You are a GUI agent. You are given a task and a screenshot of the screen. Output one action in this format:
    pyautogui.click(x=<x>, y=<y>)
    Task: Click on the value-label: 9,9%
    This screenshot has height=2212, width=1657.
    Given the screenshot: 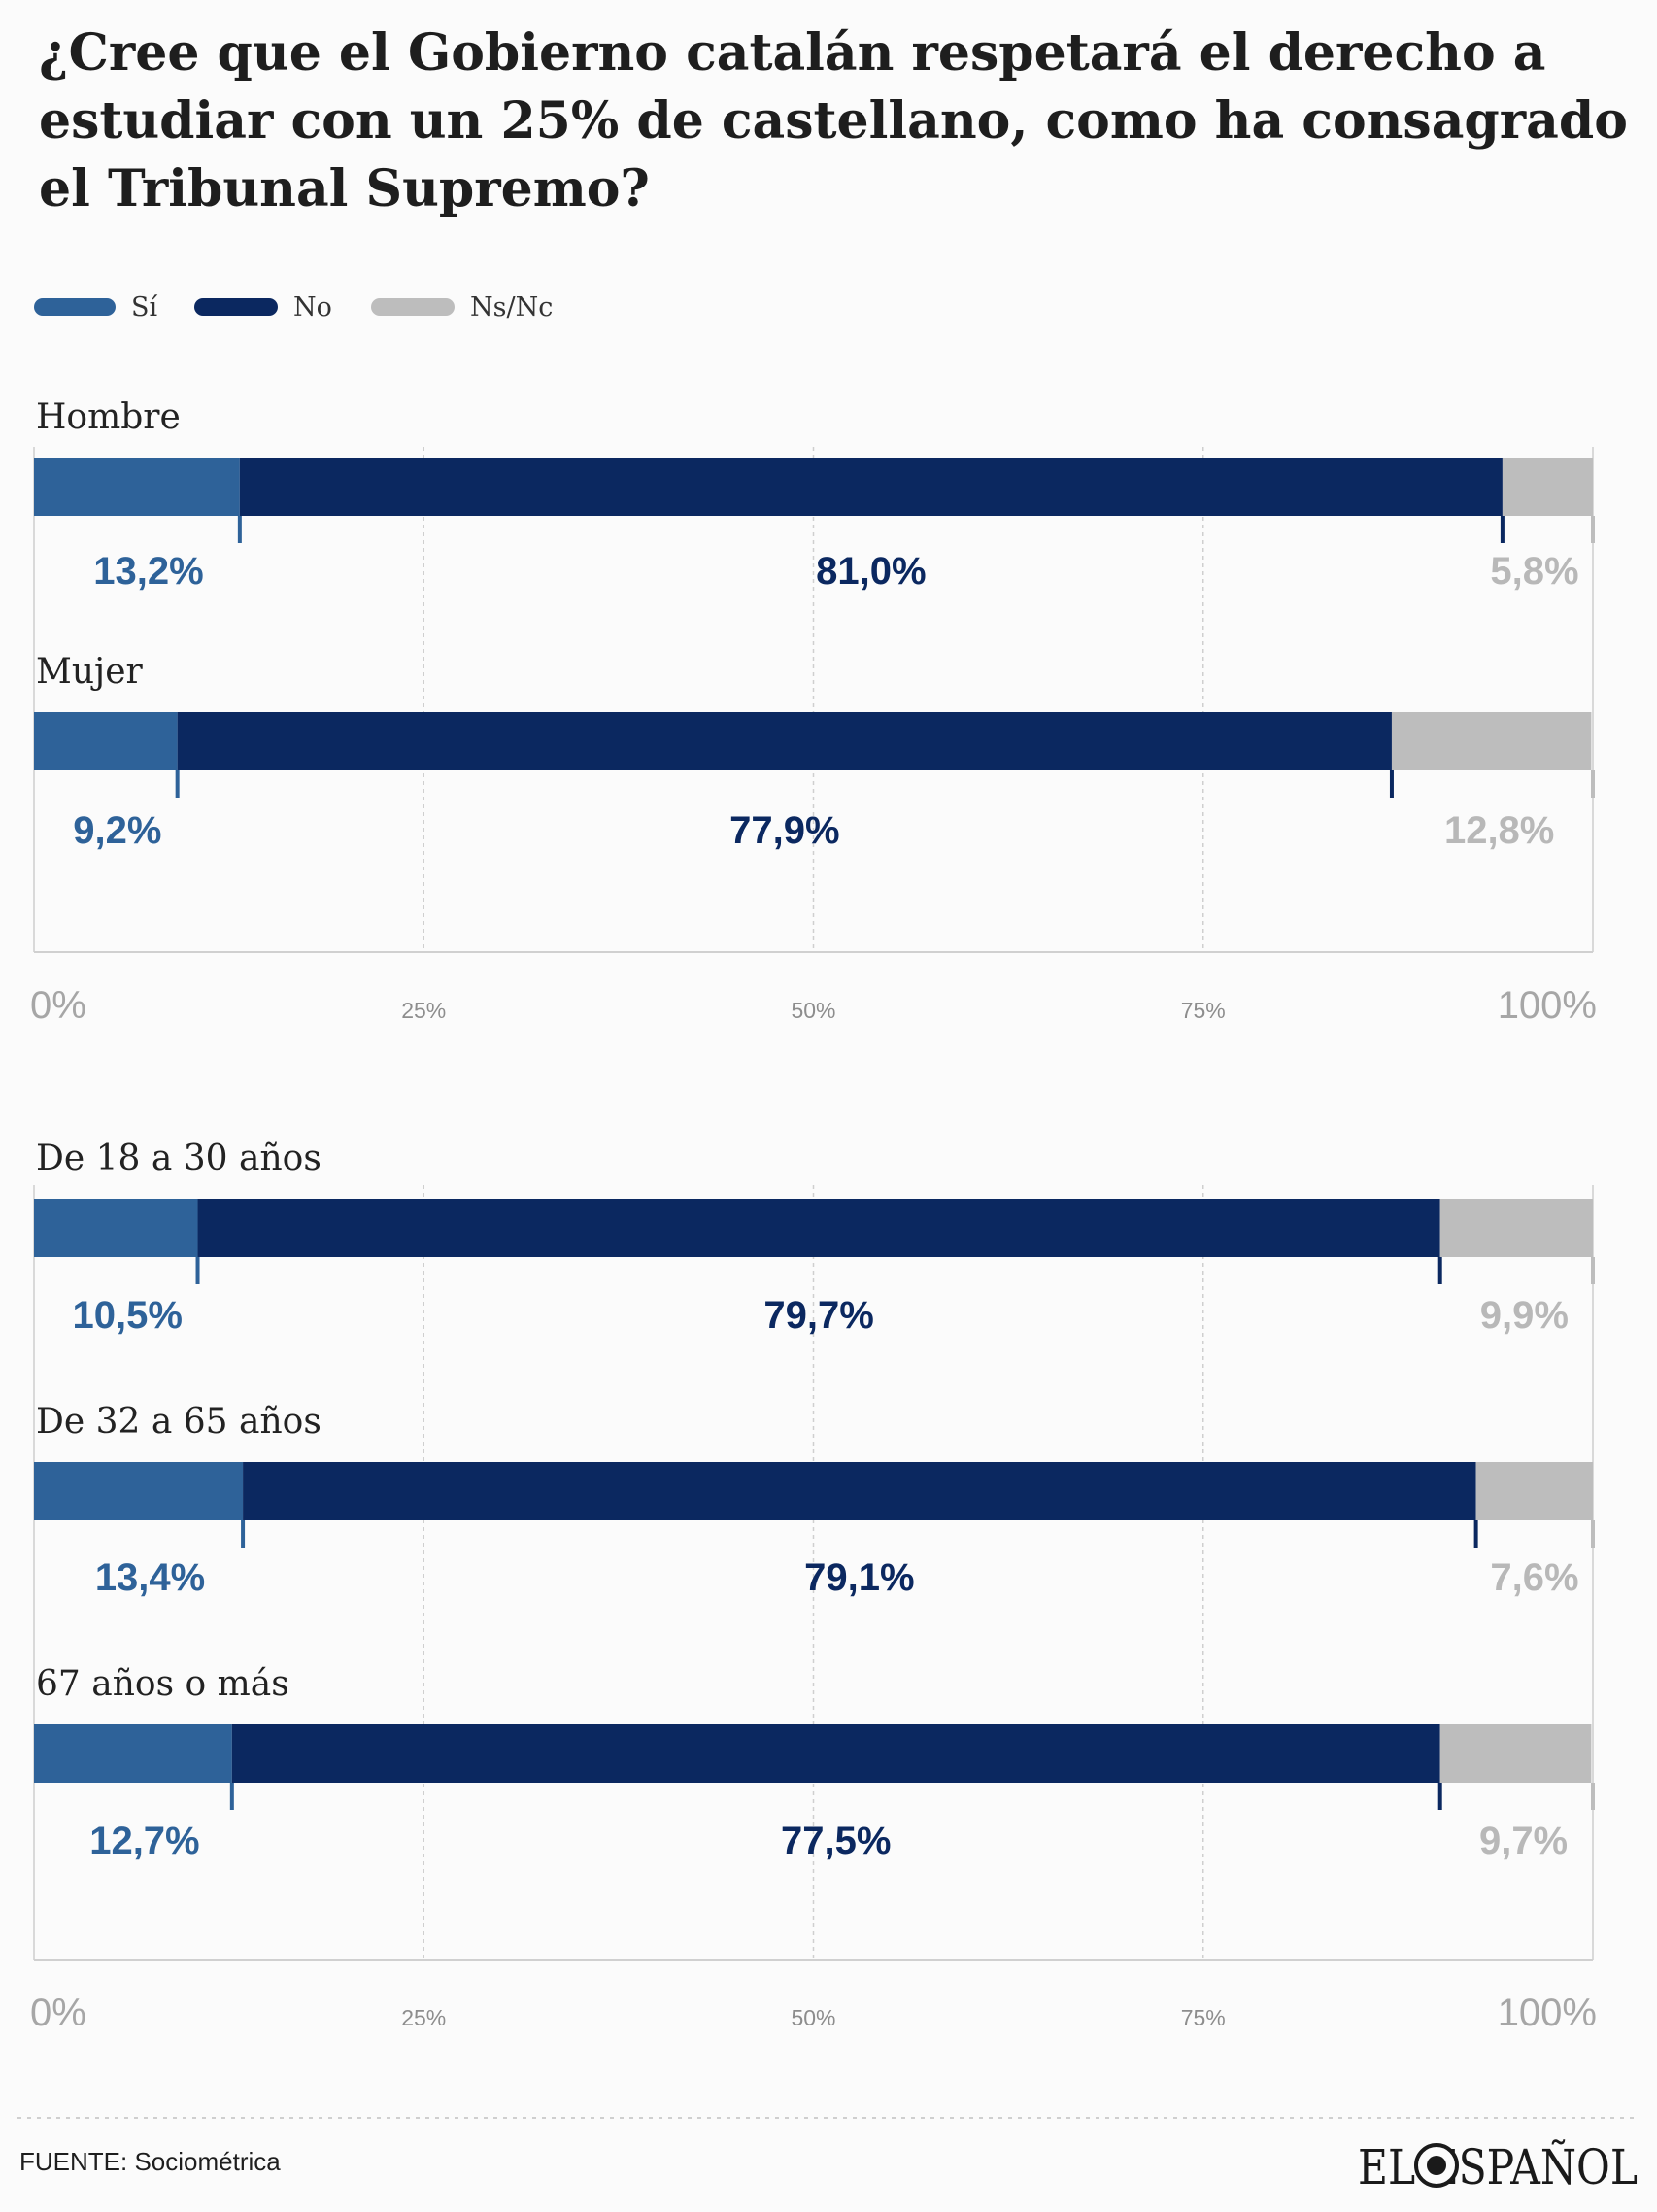 What is the action you would take?
    pyautogui.click(x=1524, y=1316)
    